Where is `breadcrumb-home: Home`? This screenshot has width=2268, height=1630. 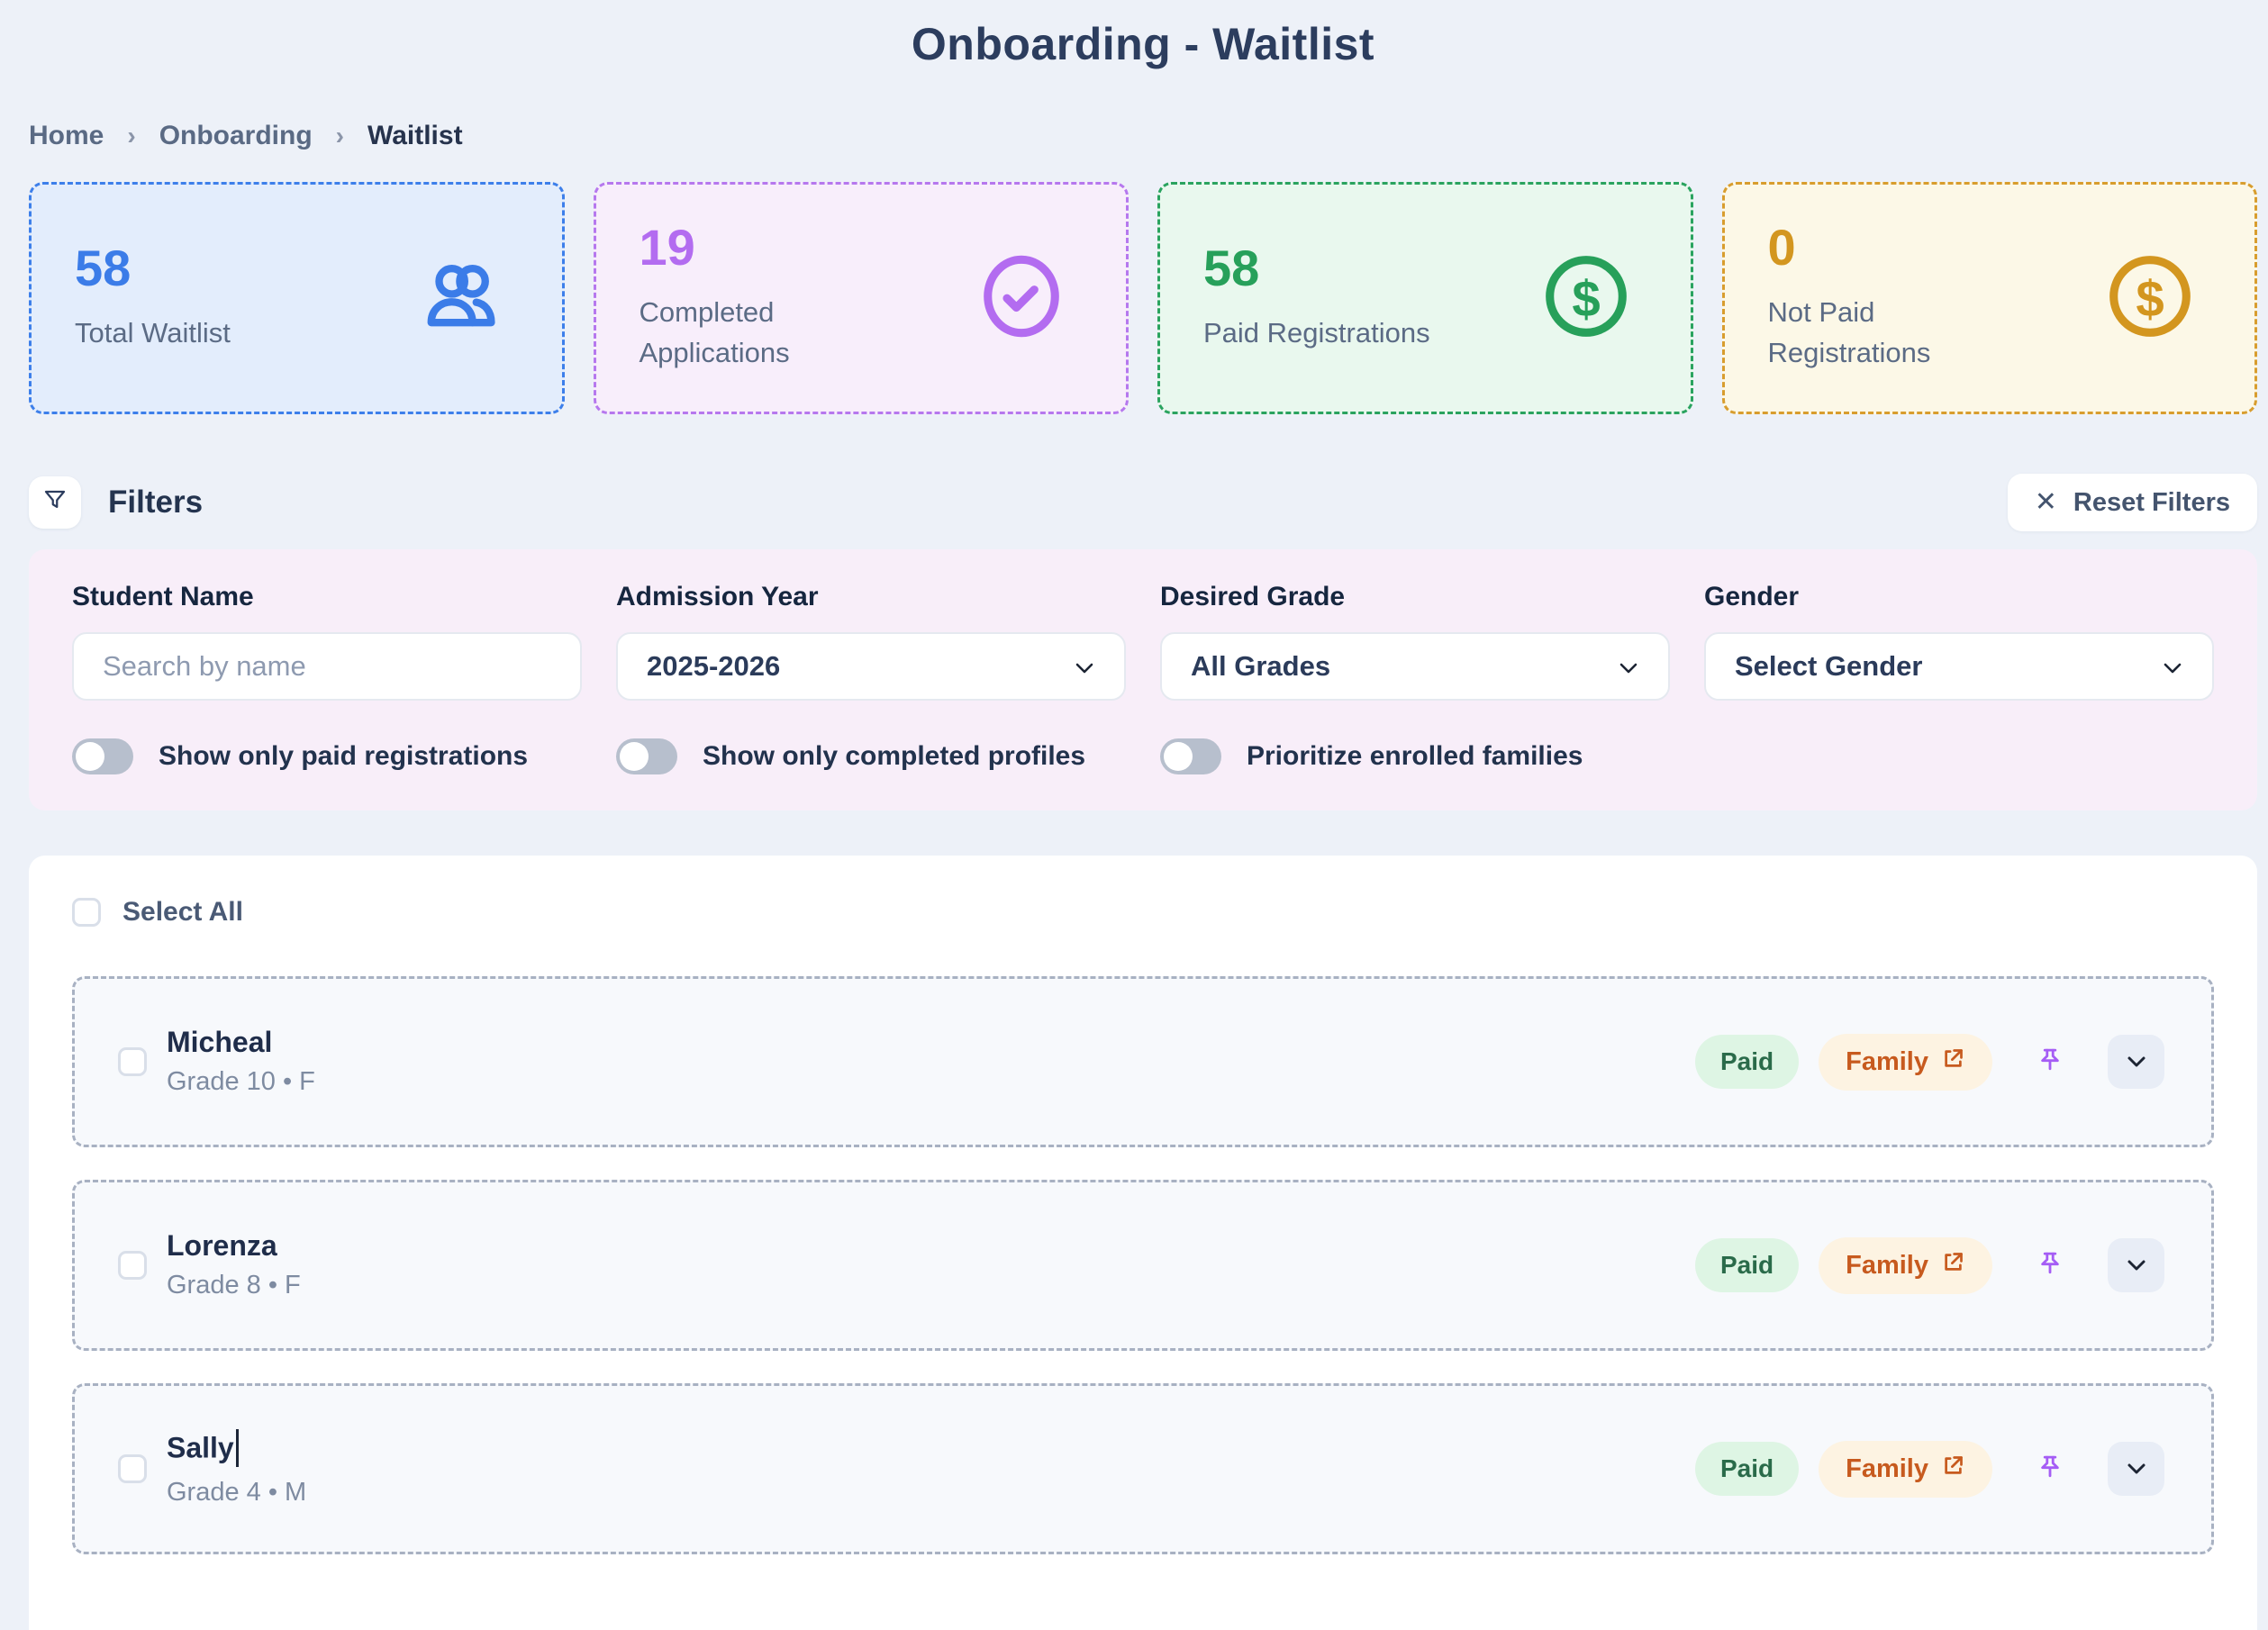 breadcrumb-home: Home is located at coordinates (66, 136).